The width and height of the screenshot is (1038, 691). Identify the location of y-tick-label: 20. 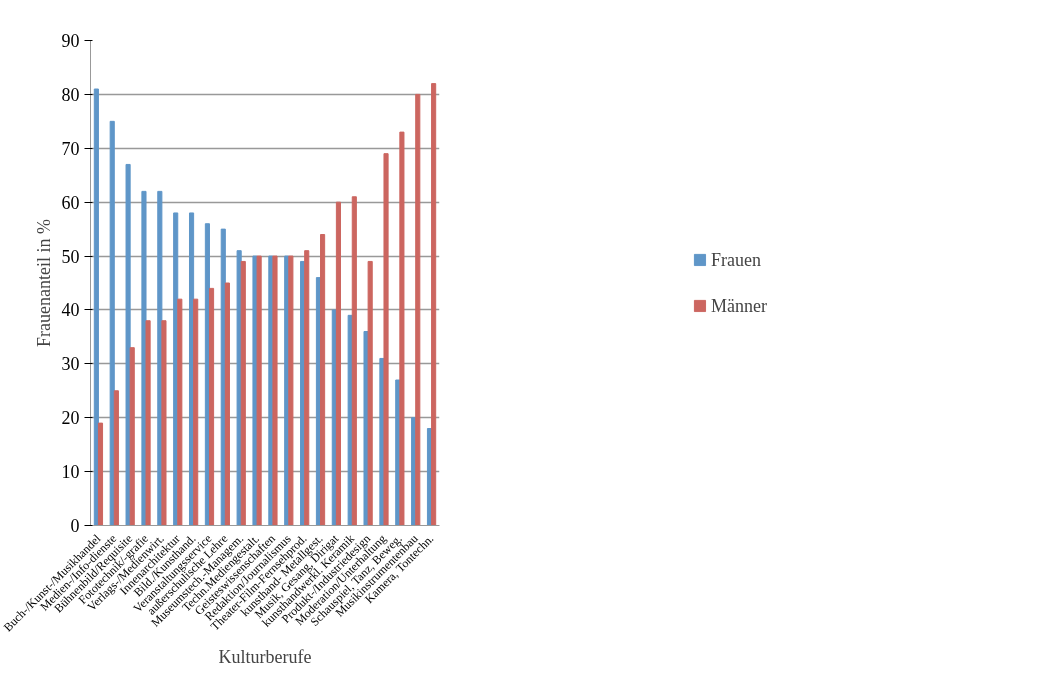
(70, 418).